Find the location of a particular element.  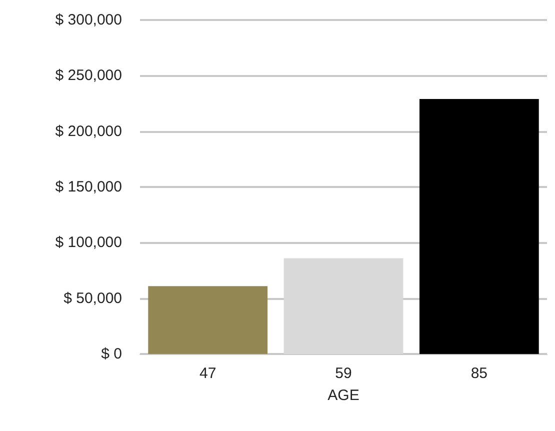

x-tick-label: 85 is located at coordinates (479, 373).